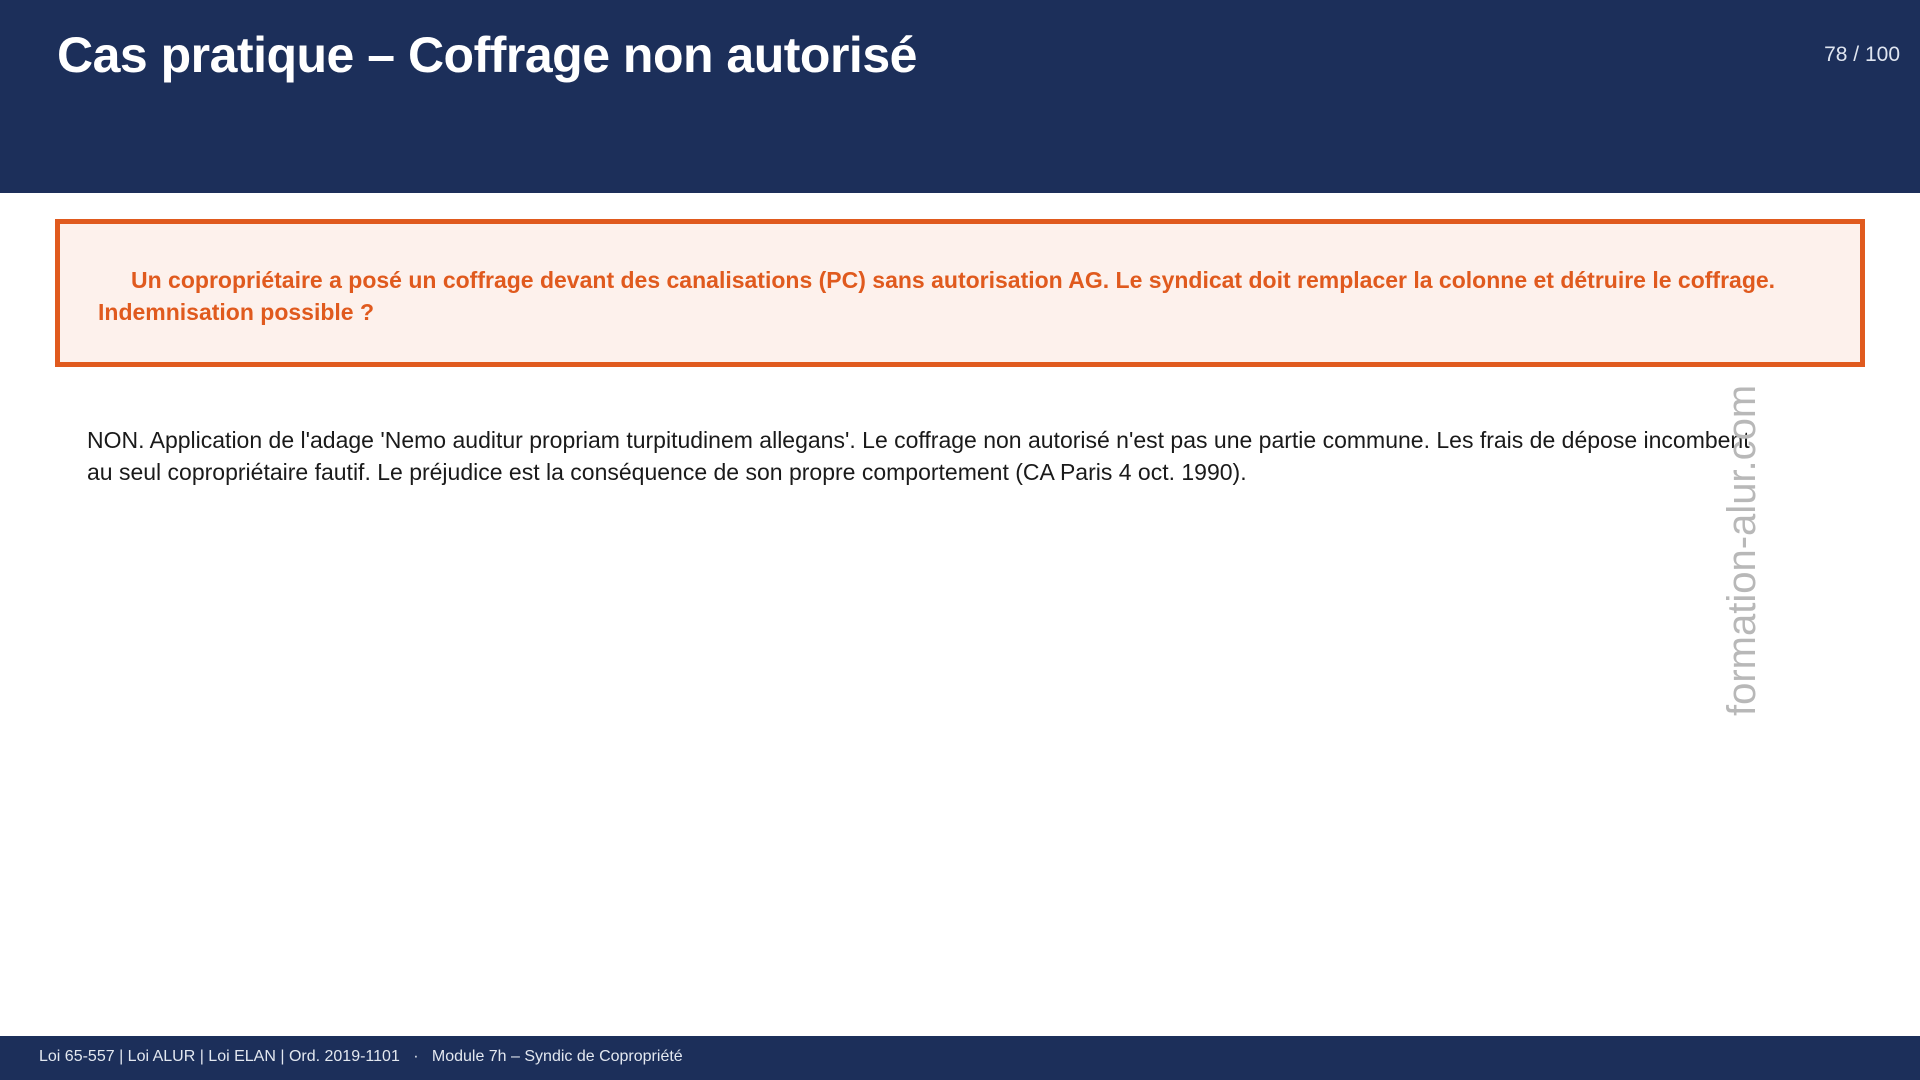  Describe the element at coordinates (557, 1056) in the screenshot. I see `footer-module: Module 7h – Syndic de Copropriété` at that location.